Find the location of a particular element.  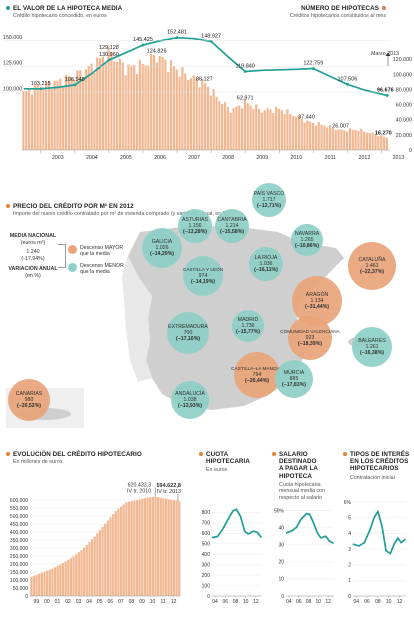

y-tick-label: 0 is located at coordinates (208, 597).